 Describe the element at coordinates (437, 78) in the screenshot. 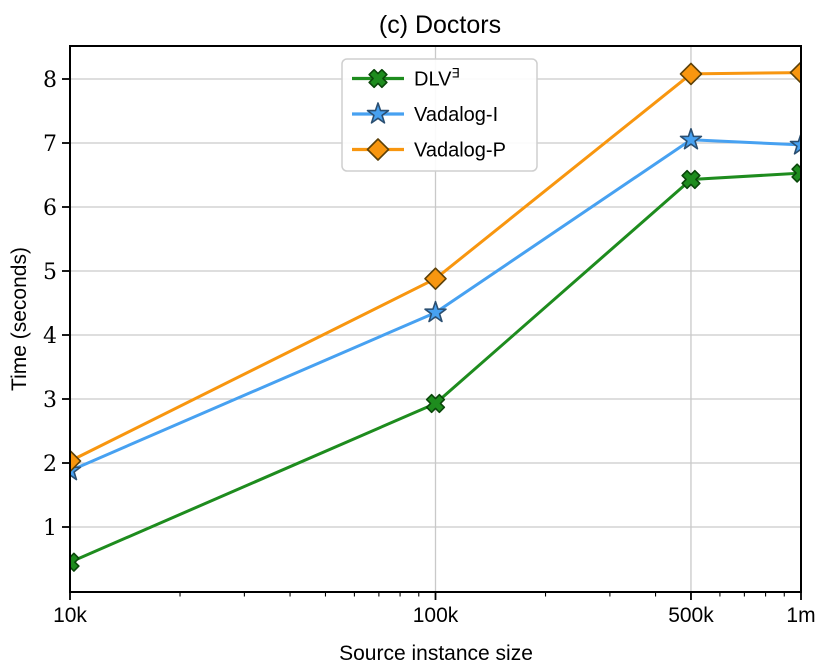

I see `legend-label: DLV∃` at that location.